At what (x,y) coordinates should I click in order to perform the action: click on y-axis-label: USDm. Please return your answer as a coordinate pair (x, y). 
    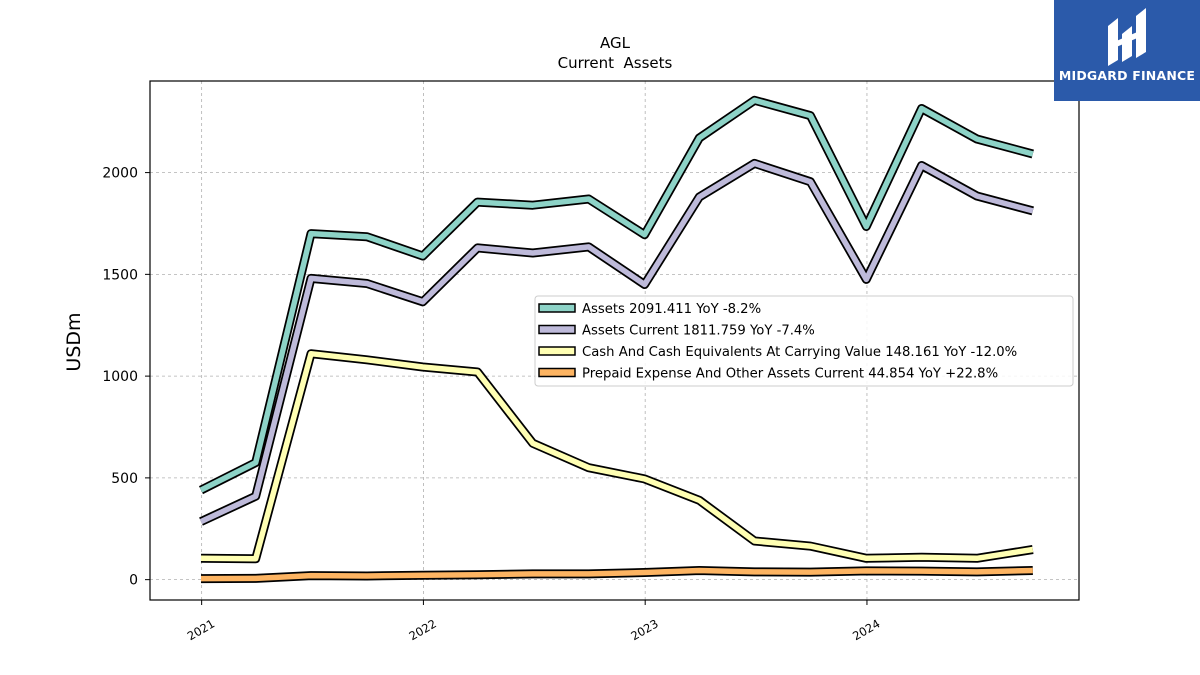
    Looking at the image, I should click on (74, 341).